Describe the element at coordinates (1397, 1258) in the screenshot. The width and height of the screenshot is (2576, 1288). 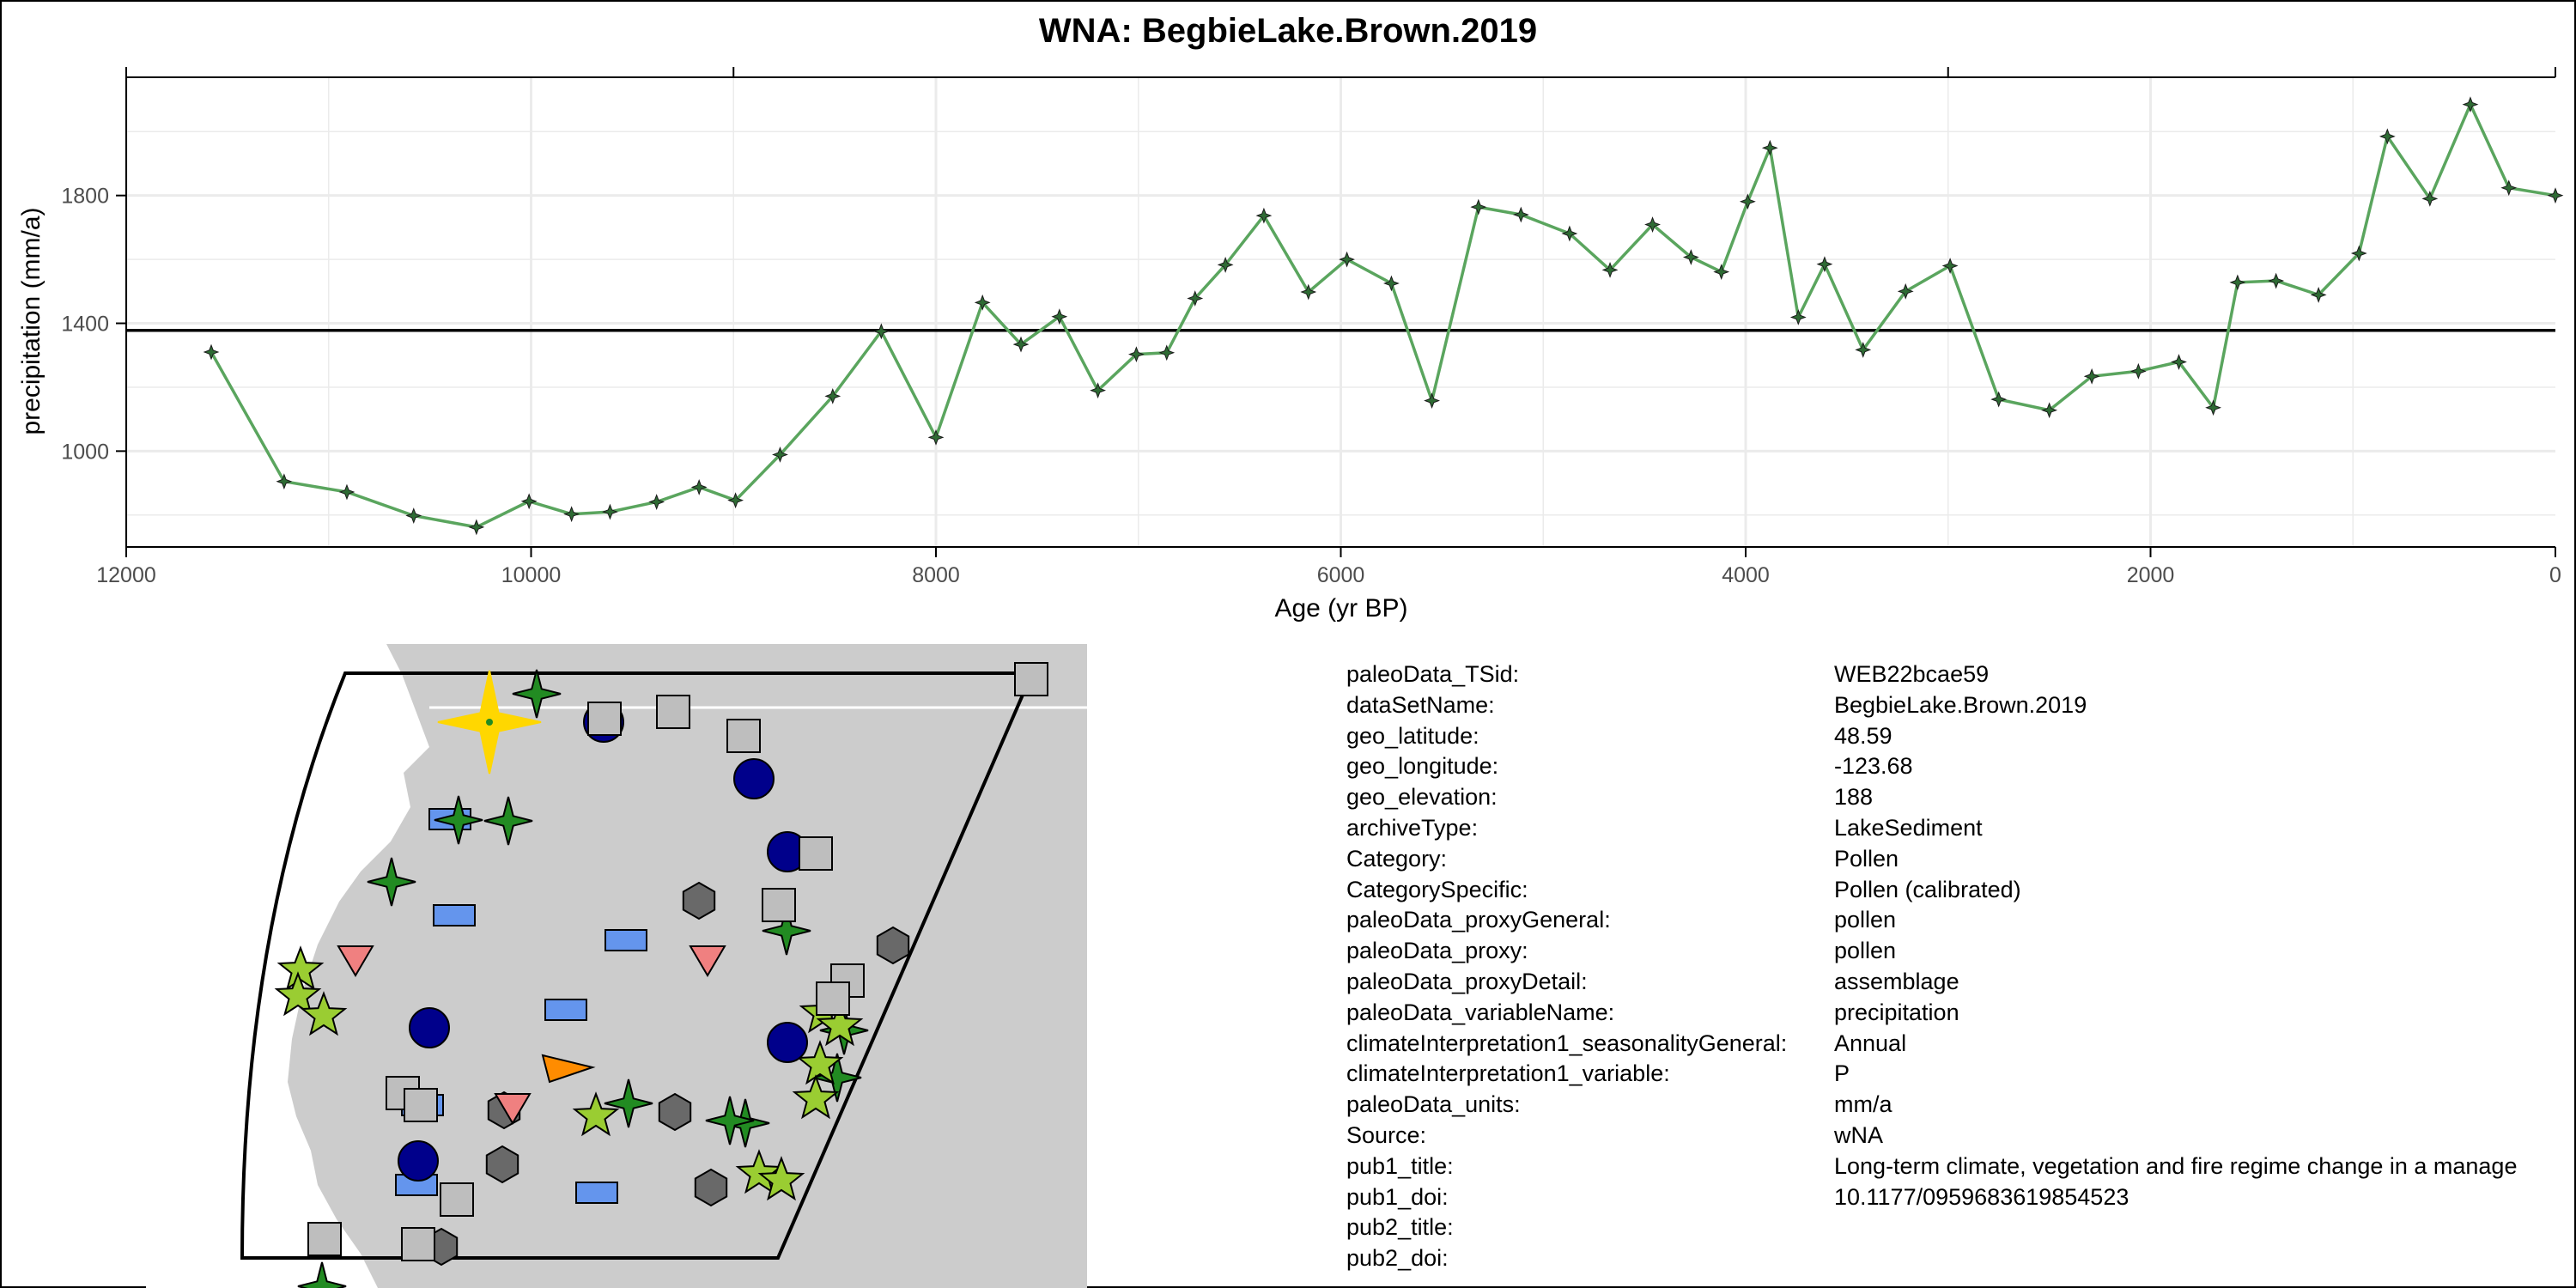
I see `metadata-key: pub2_doi:` at that location.